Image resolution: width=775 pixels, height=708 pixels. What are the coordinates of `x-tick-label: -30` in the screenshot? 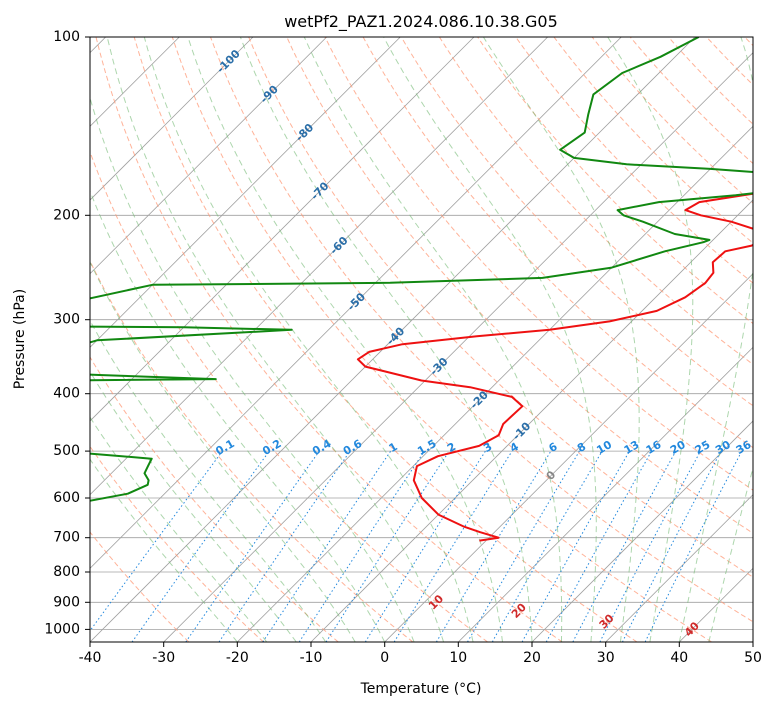 It's located at (163, 658).